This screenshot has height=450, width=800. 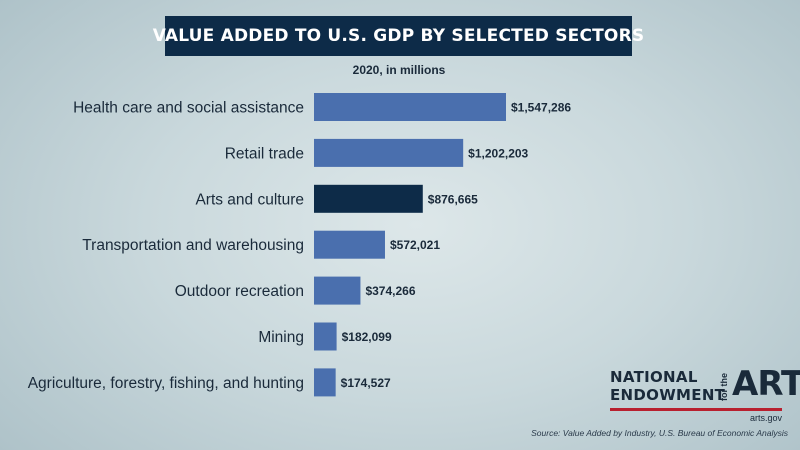 I want to click on nea-logo: NATIONAL ENDOWMENT for the ARTS arts.gov, so click(x=703, y=395).